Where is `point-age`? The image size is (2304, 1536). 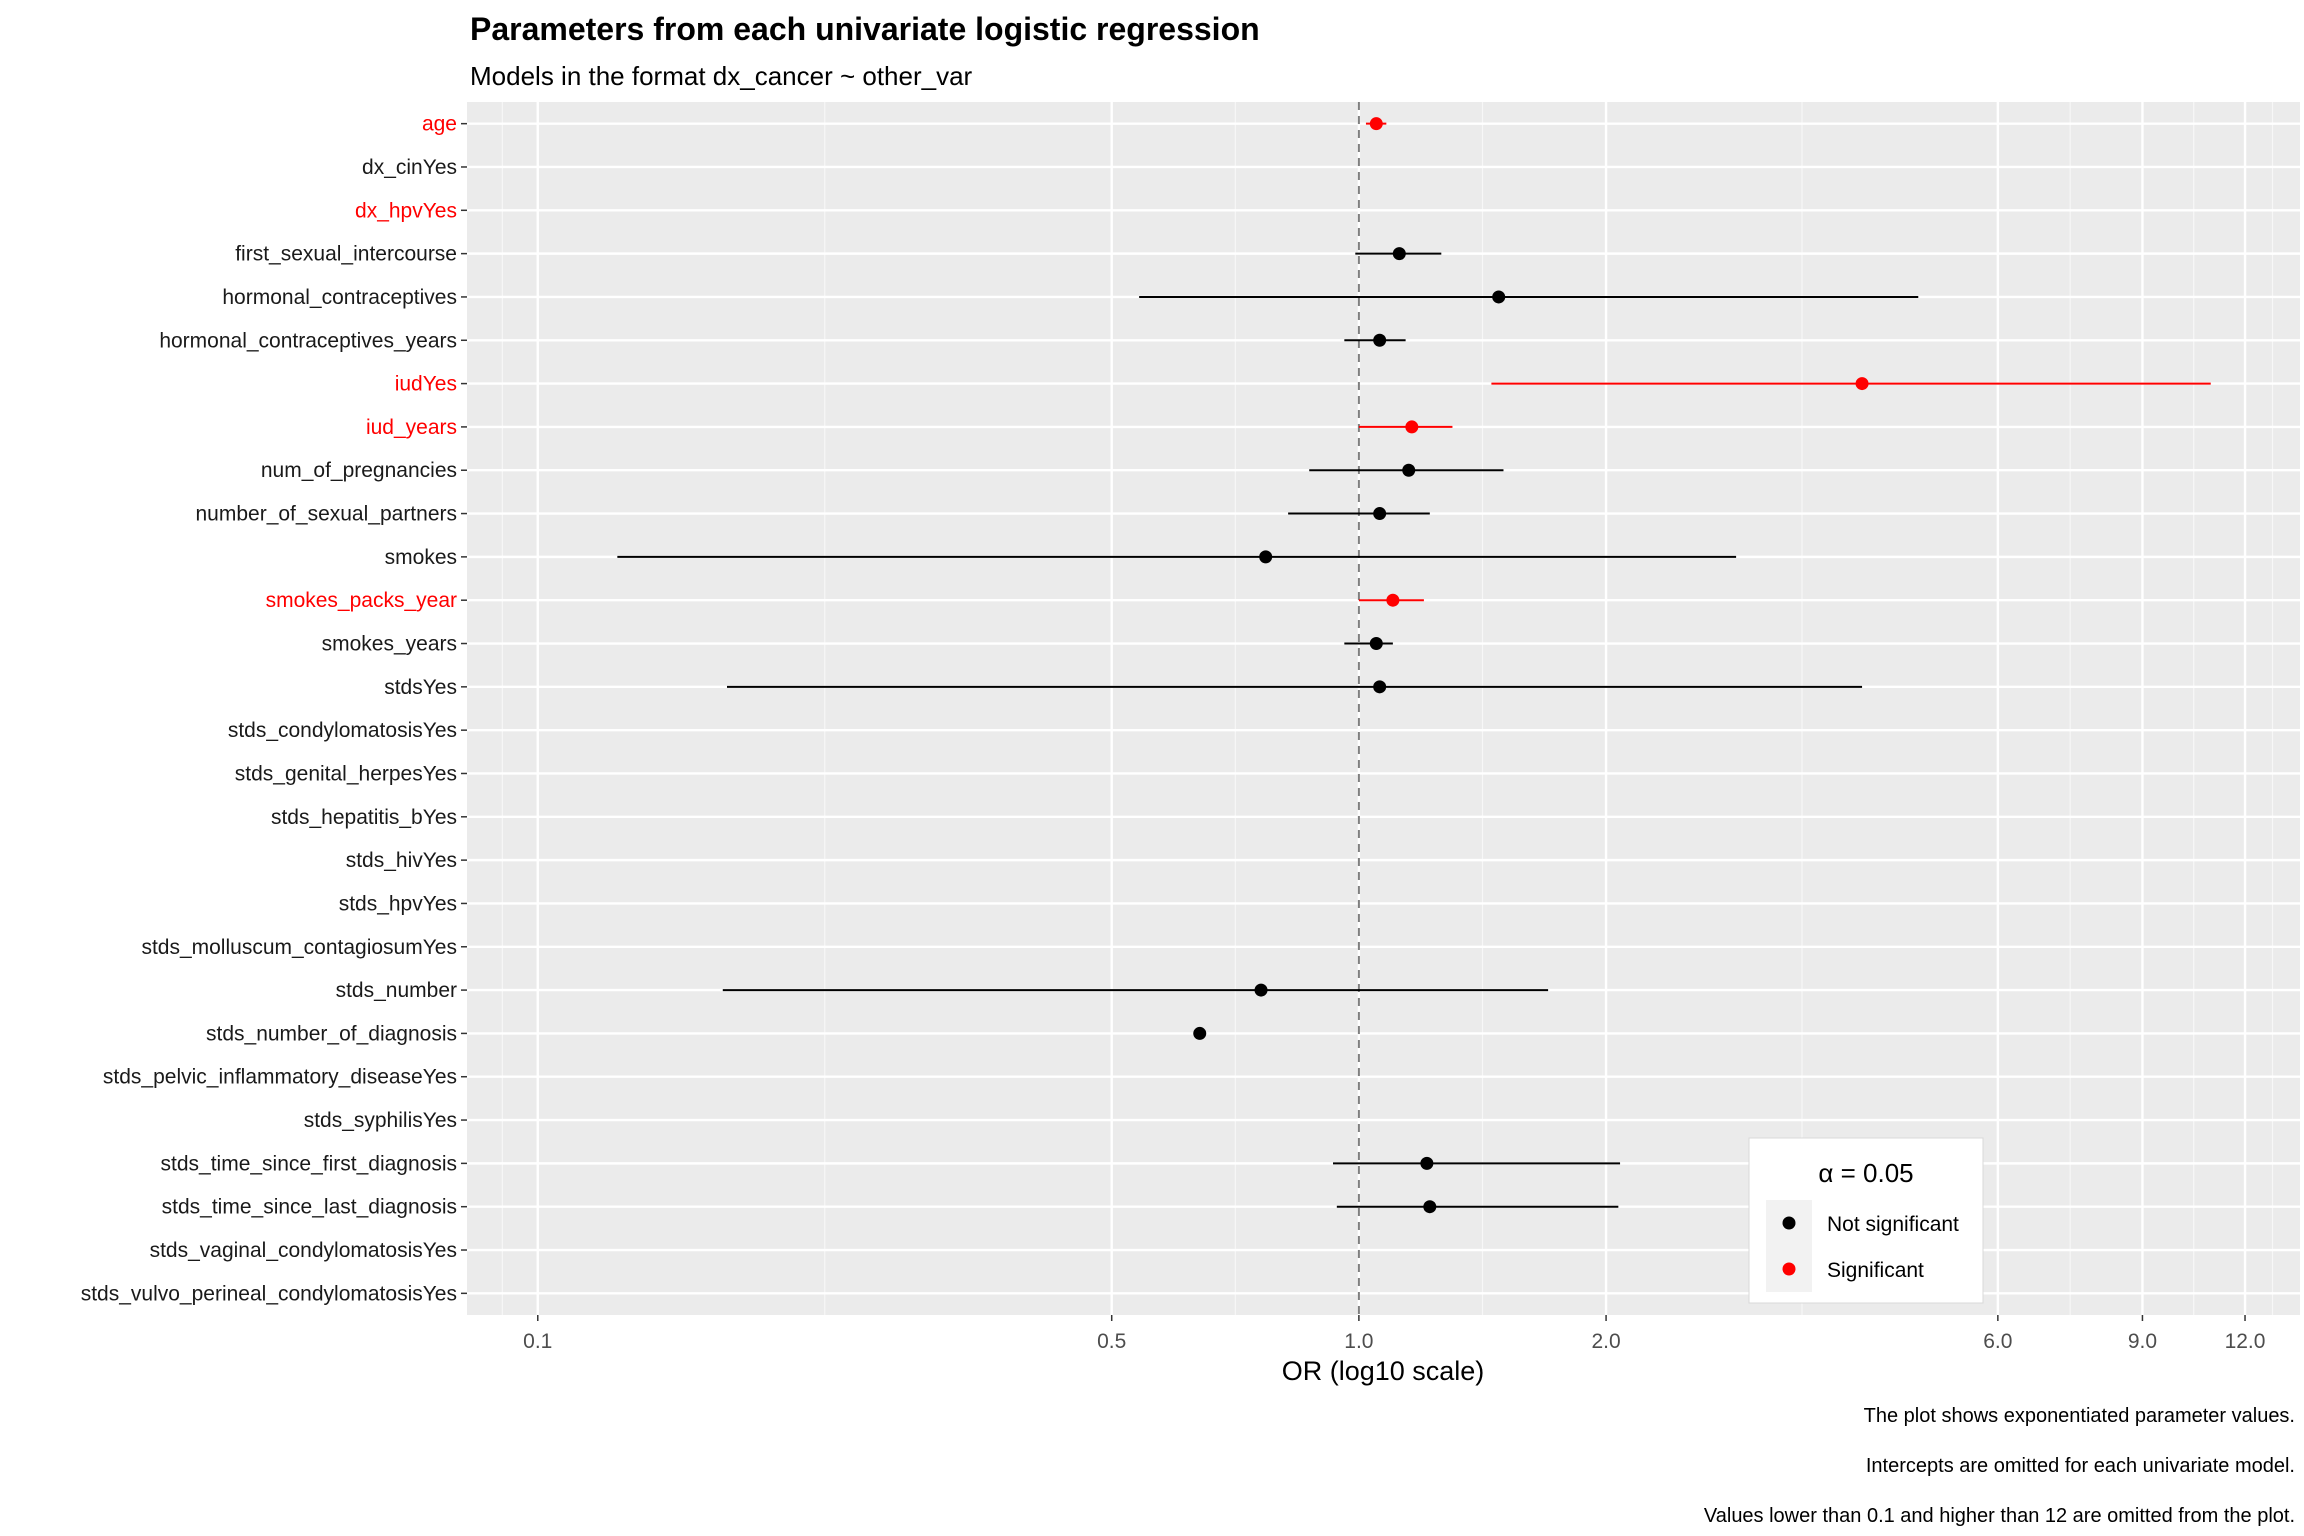
point-age is located at coordinates (1376, 124).